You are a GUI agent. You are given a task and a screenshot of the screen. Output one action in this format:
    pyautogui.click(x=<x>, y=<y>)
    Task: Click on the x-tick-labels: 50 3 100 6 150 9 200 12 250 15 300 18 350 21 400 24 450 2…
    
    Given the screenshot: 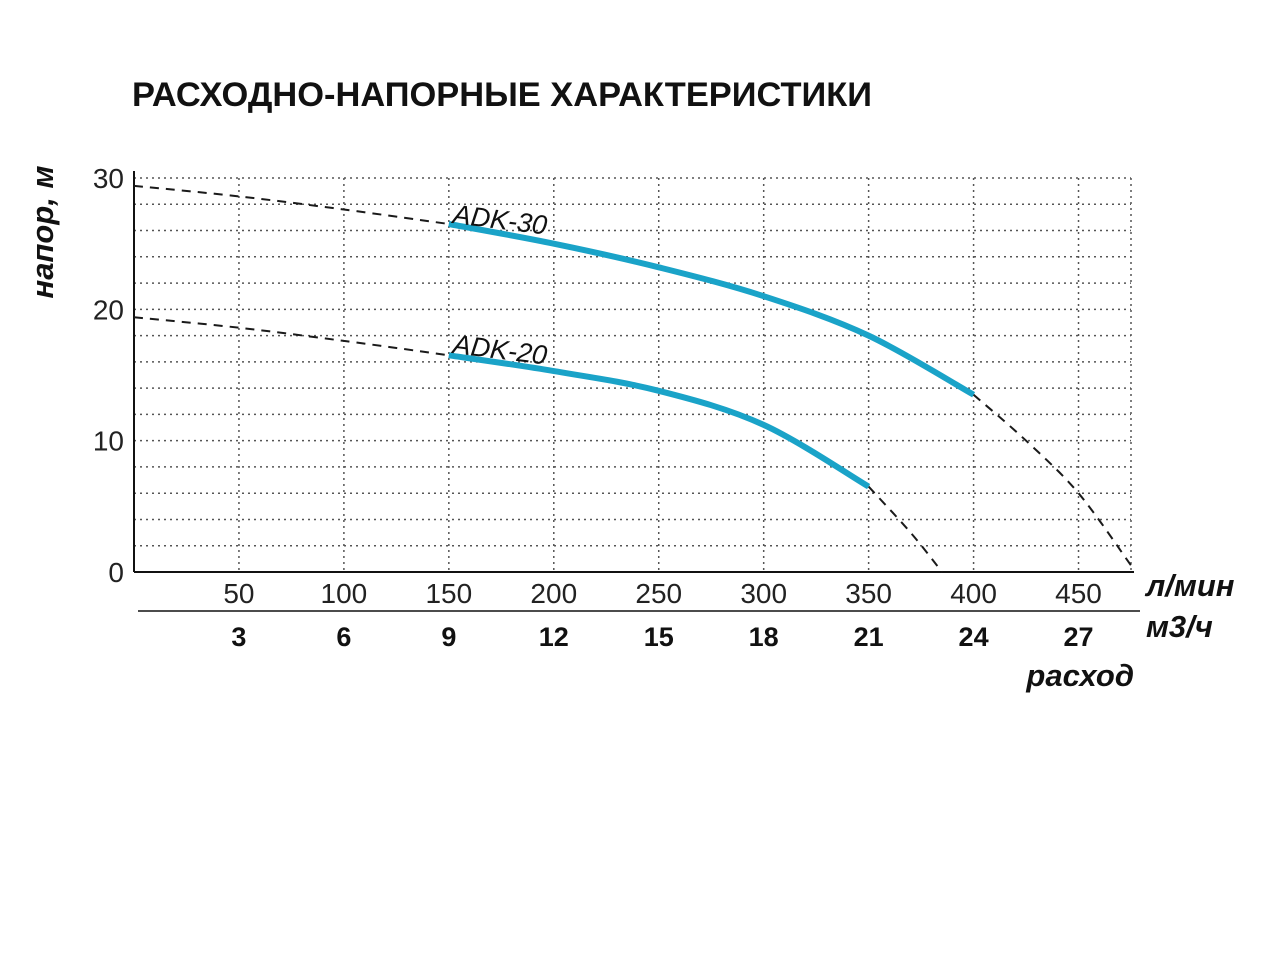 What is the action you would take?
    pyautogui.click(x=662, y=615)
    